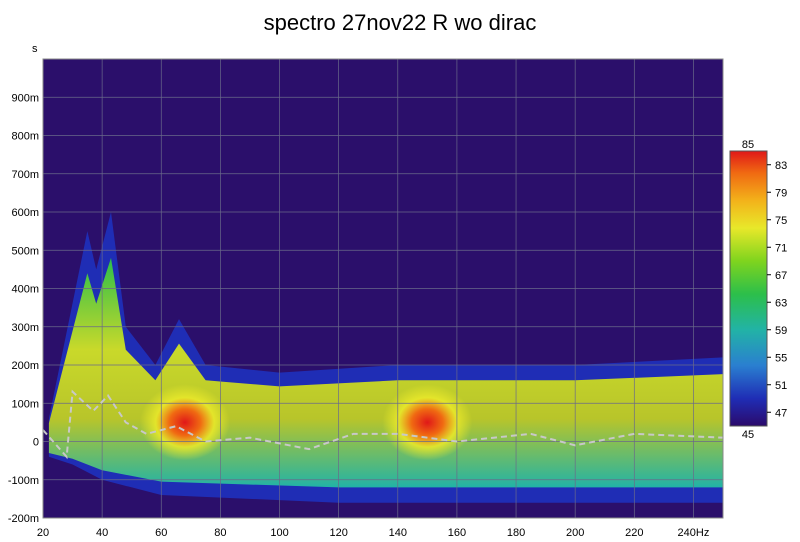 Image resolution: width=800 pixels, height=542 pixels. Describe the element at coordinates (43, 533) in the screenshot. I see `x-tick-label: 20` at that location.